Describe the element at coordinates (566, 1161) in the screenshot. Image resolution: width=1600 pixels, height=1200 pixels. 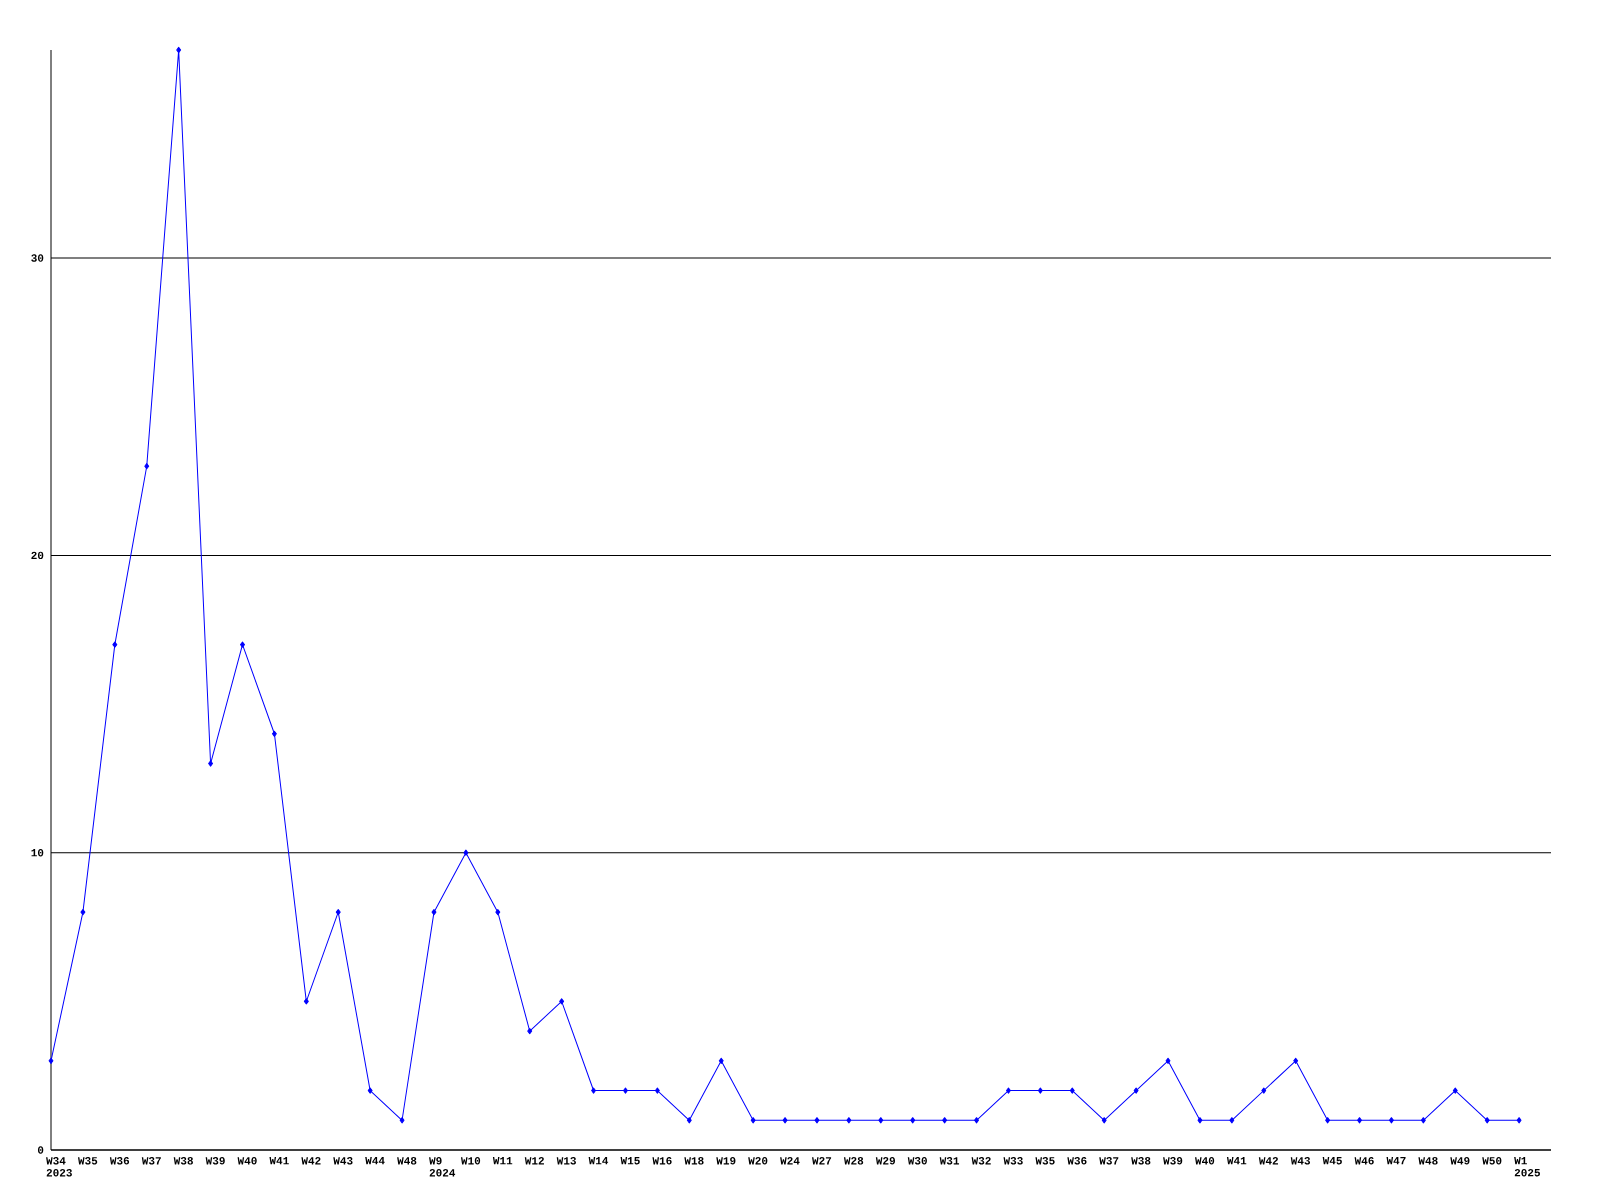
I see `x-tick-label: W13` at that location.